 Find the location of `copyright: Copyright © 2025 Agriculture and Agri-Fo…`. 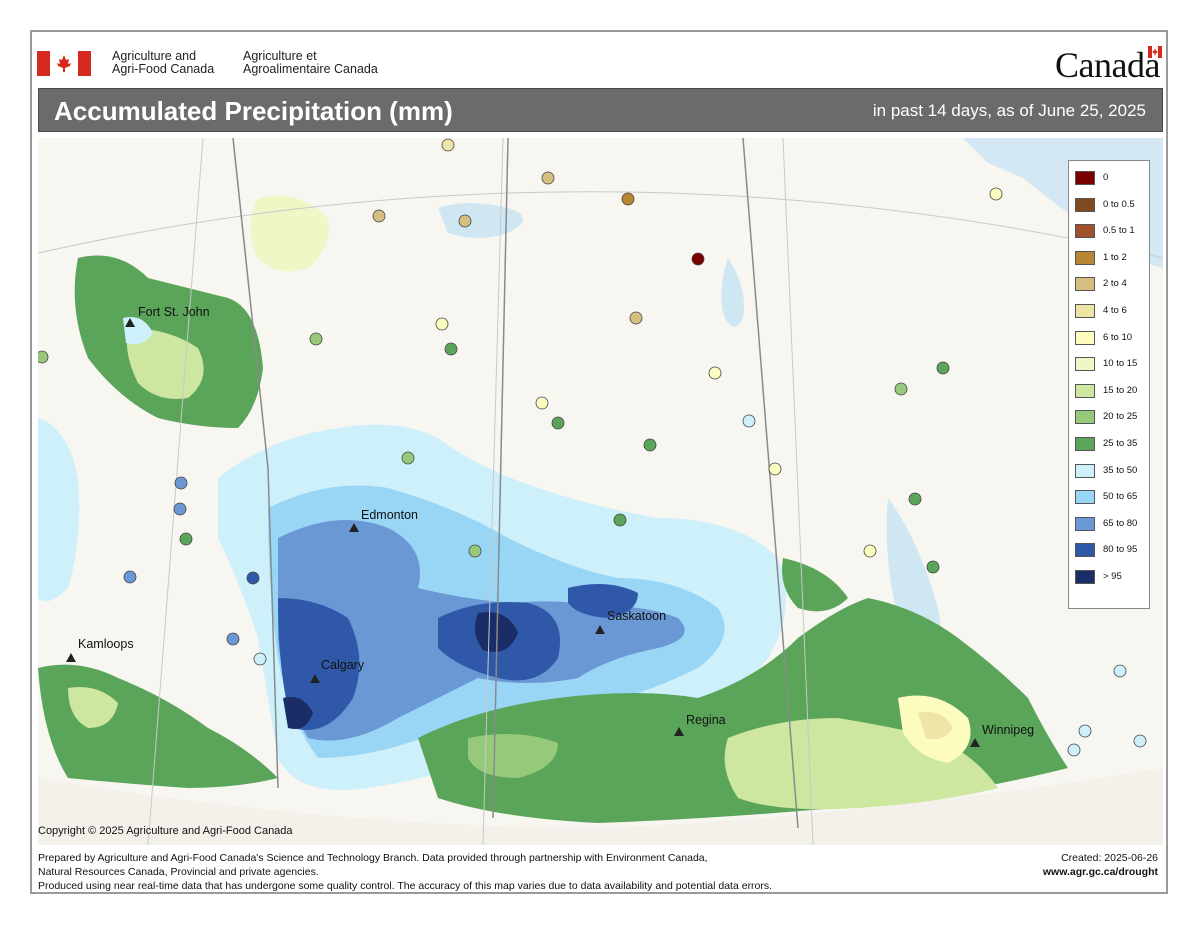

copyright: Copyright © 2025 Agriculture and Agri-Fo… is located at coordinates (165, 831).